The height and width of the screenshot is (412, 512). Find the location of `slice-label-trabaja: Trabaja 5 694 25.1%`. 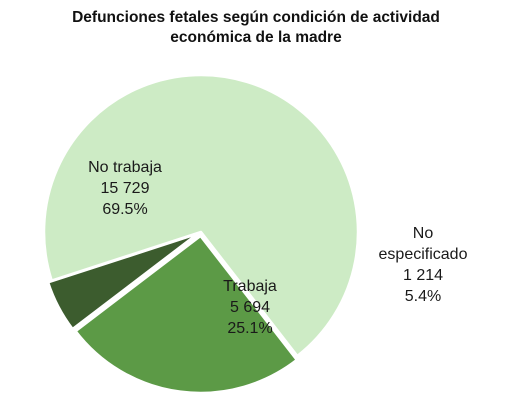

slice-label-trabaja: Trabaja 5 694 25.1% is located at coordinates (250, 307).